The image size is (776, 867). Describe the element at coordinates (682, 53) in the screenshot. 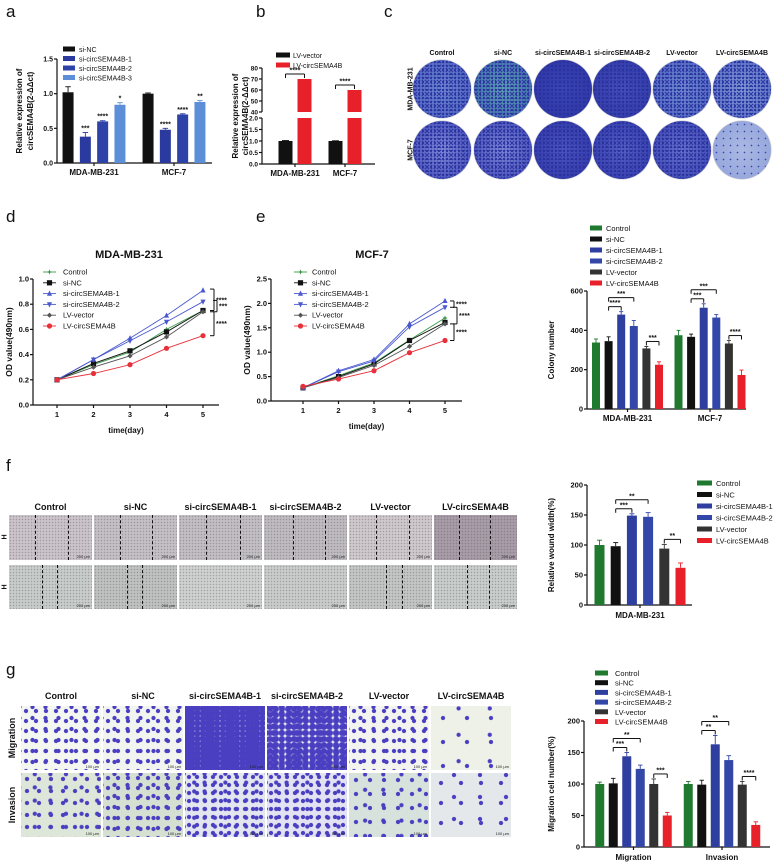

I see `colony-column-label: LV-vector` at that location.